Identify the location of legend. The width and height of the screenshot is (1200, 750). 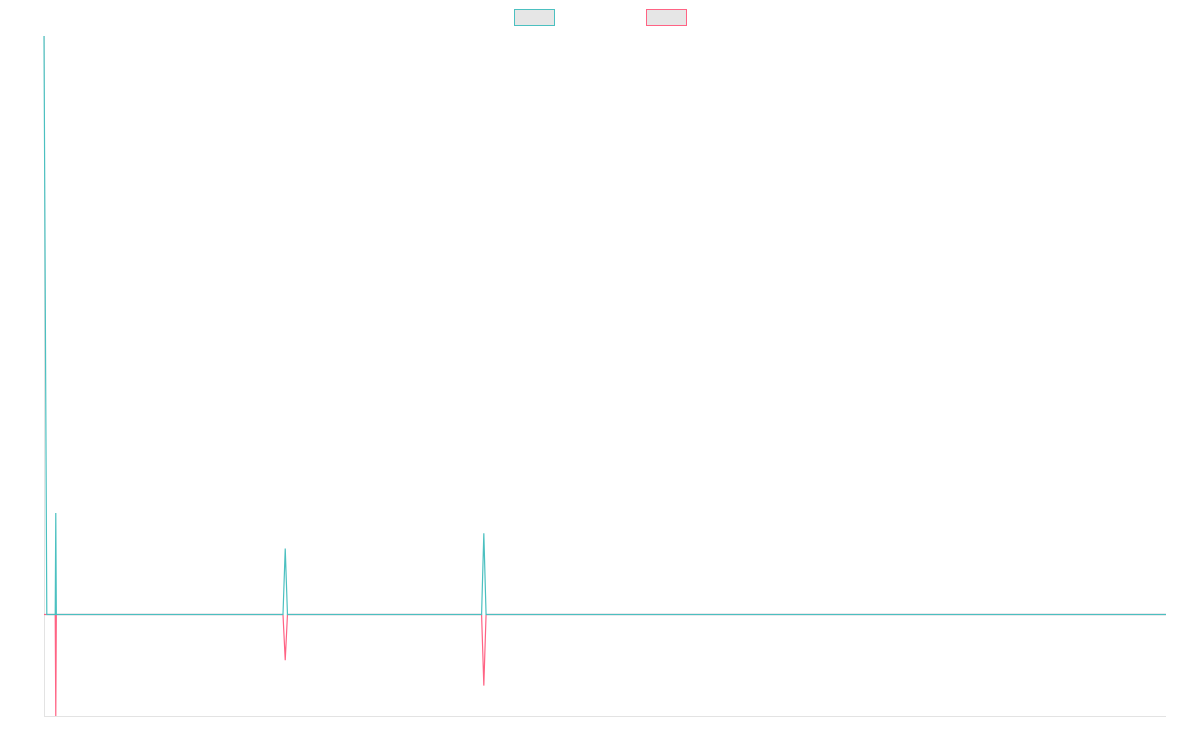
(600, 17).